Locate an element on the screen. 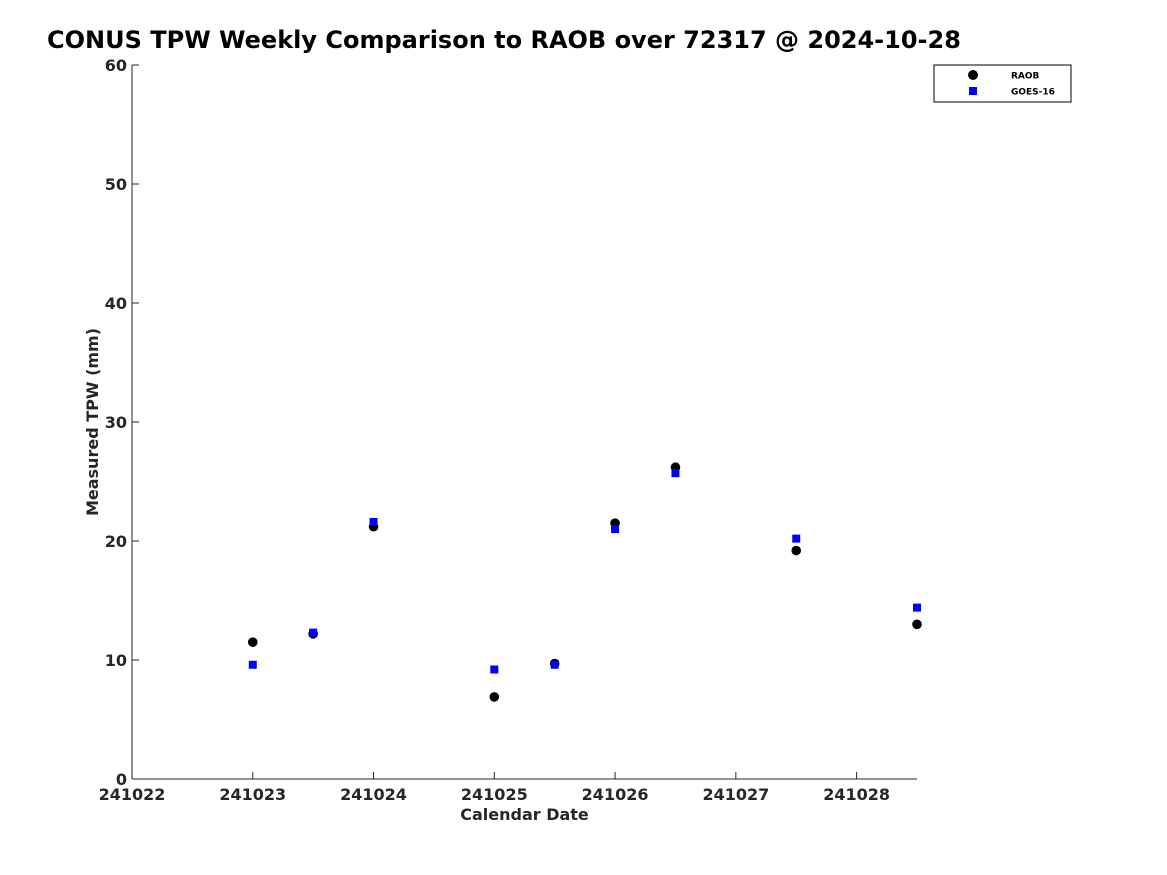 This screenshot has height=875, width=1167. legend-label: RAOB is located at coordinates (1025, 77).